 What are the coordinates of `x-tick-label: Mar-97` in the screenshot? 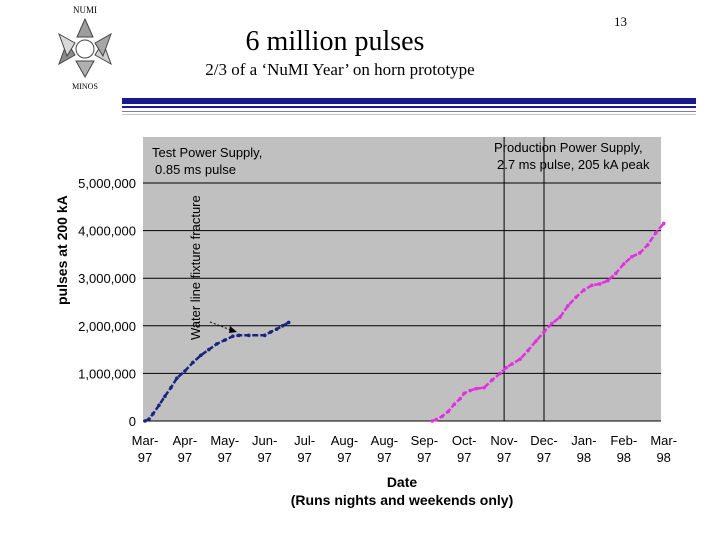 It's located at (145, 449).